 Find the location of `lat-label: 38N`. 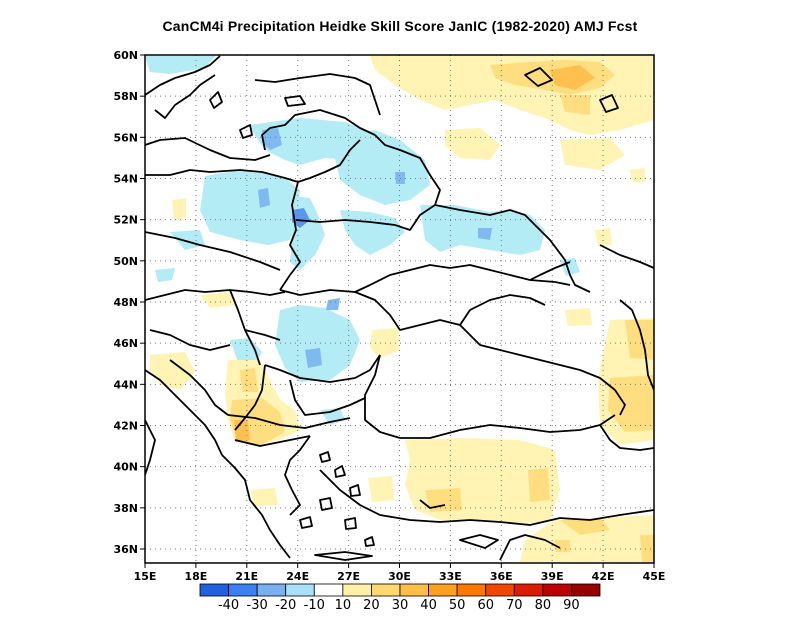

lat-label: 38N is located at coordinates (125, 508).